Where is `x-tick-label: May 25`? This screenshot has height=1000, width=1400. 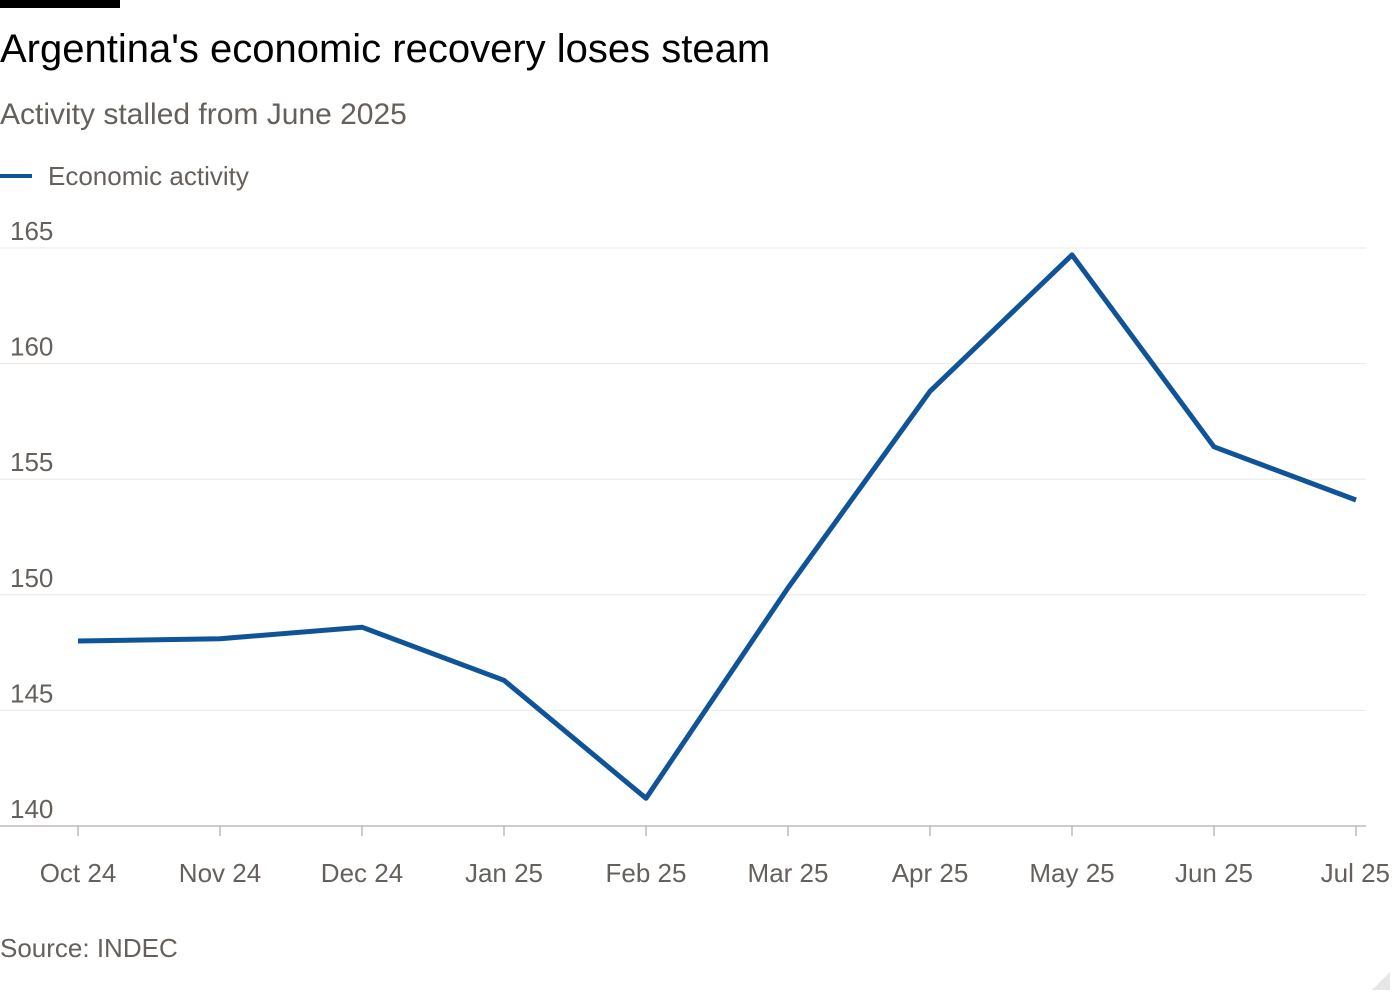
x-tick-label: May 25 is located at coordinates (1071, 873).